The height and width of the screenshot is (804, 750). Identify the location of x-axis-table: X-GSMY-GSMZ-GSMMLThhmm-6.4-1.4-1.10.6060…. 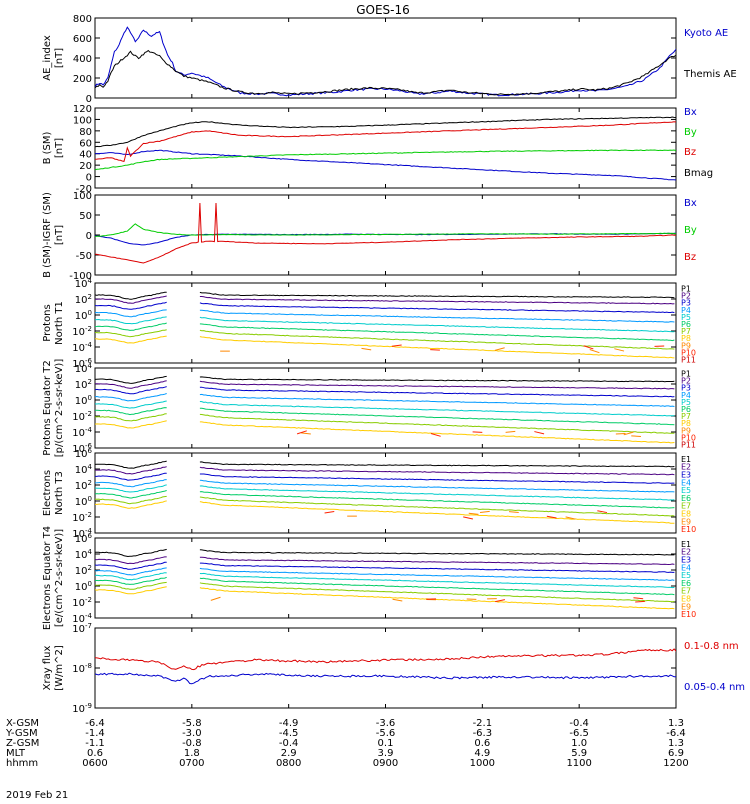
(347, 743).